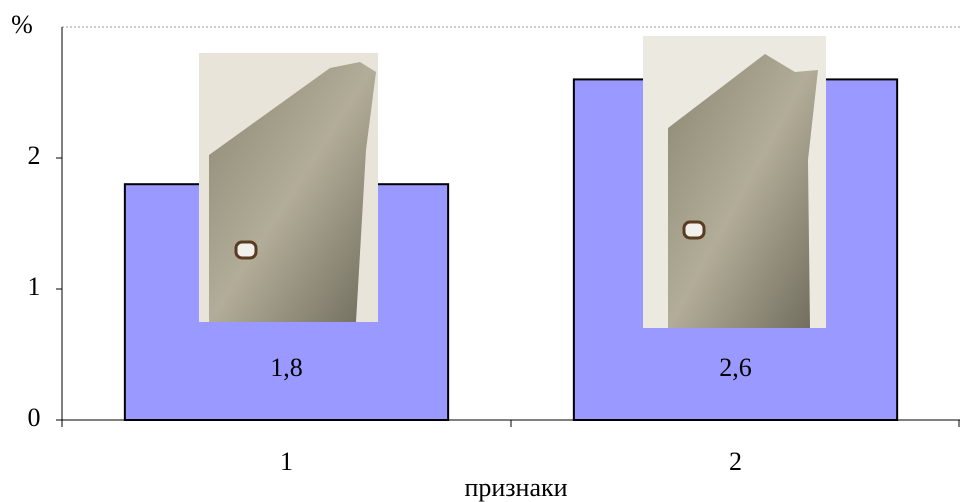 This screenshot has height=502, width=961. I want to click on x-tick-label: 2, so click(735, 461).